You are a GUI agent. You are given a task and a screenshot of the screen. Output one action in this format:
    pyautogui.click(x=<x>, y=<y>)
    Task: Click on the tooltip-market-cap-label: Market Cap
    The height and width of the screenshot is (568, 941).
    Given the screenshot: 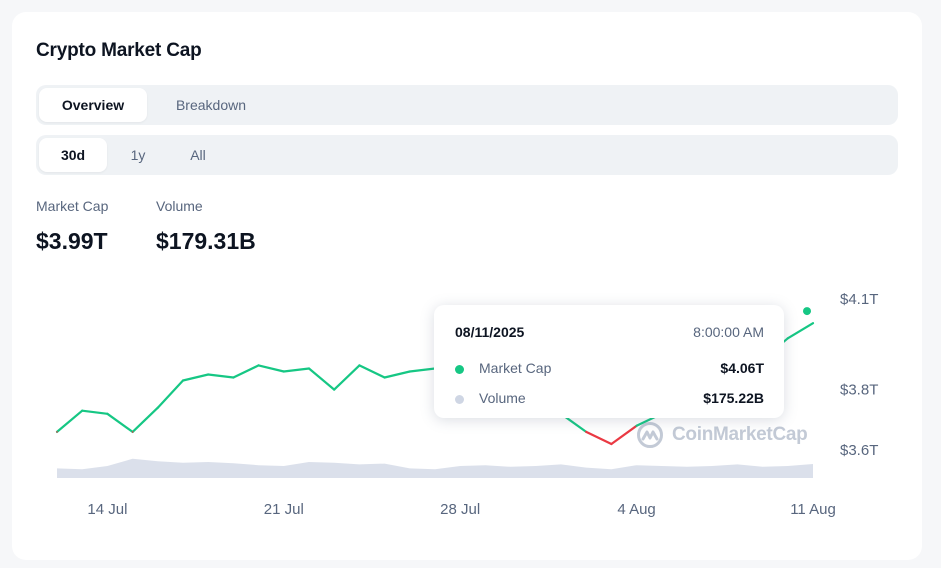 What is the action you would take?
    pyautogui.click(x=515, y=368)
    